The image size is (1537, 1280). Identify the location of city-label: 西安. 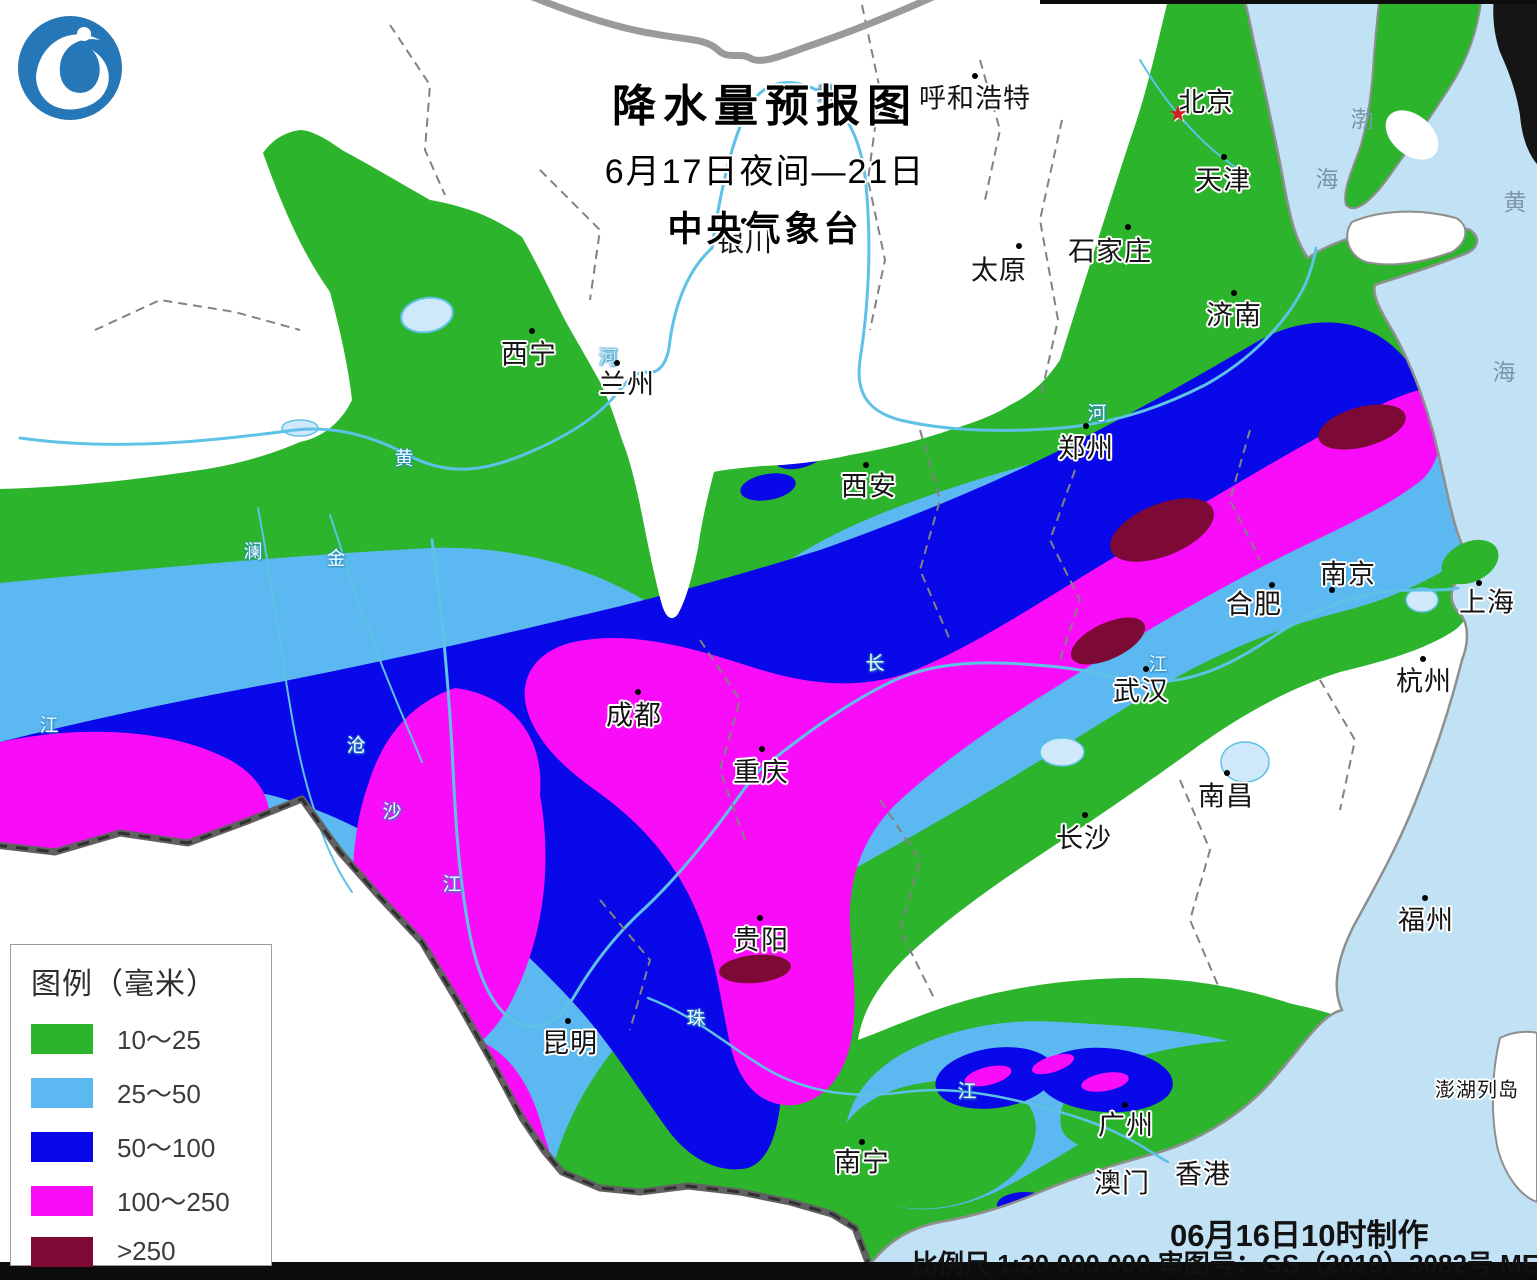
(869, 486).